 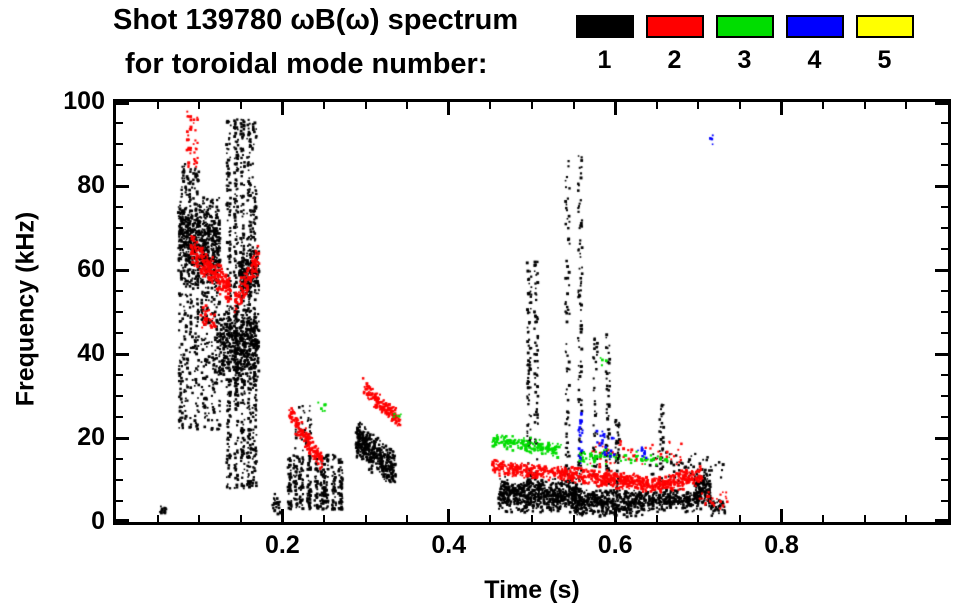 What do you see at coordinates (84, 101) in the screenshot?
I see `y-tick-label: 100` at bounding box center [84, 101].